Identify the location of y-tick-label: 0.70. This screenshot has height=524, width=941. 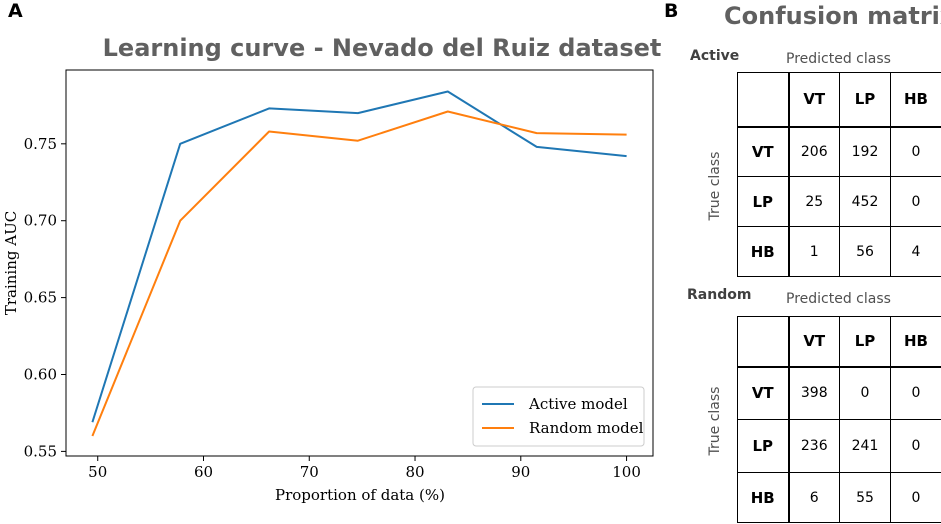
(40, 221).